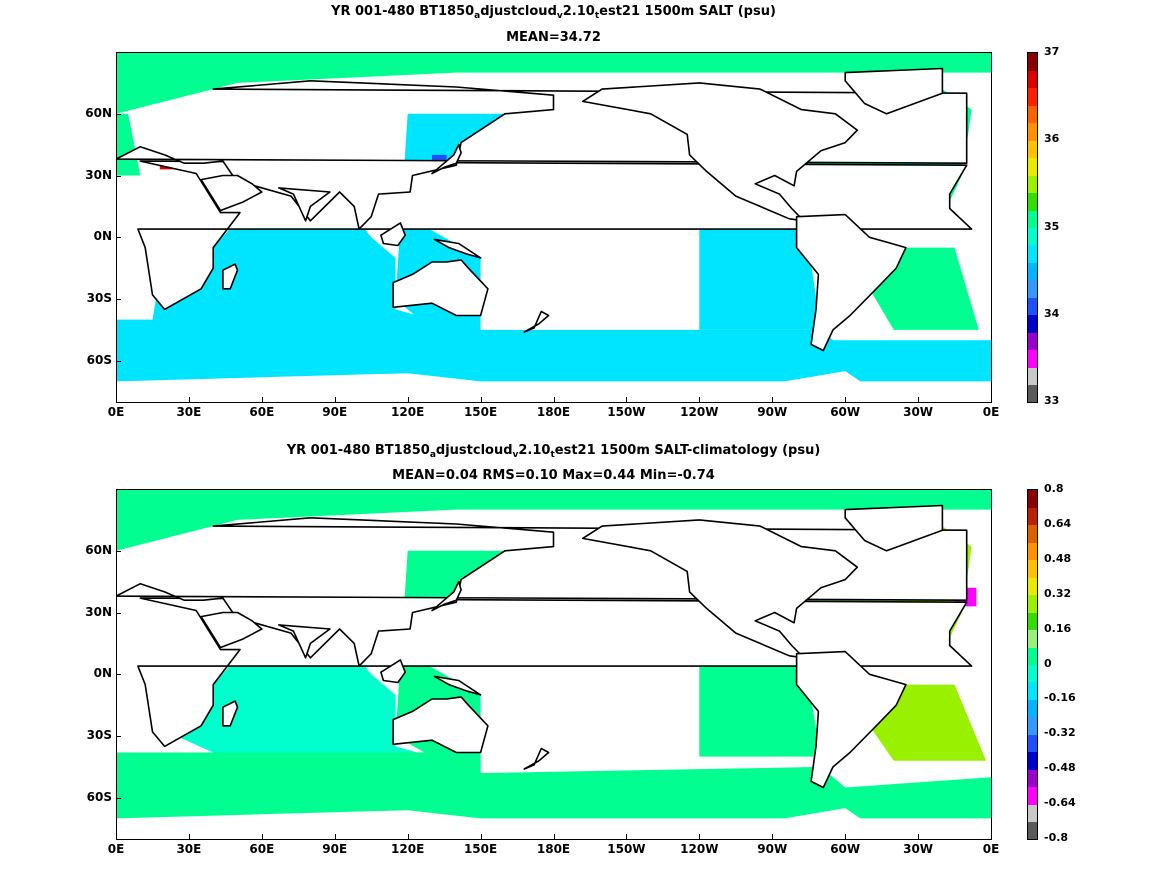 This screenshot has height=875, width=1167. Describe the element at coordinates (1052, 226) in the screenshot. I see `colorbar-tick-label: 35` at that location.